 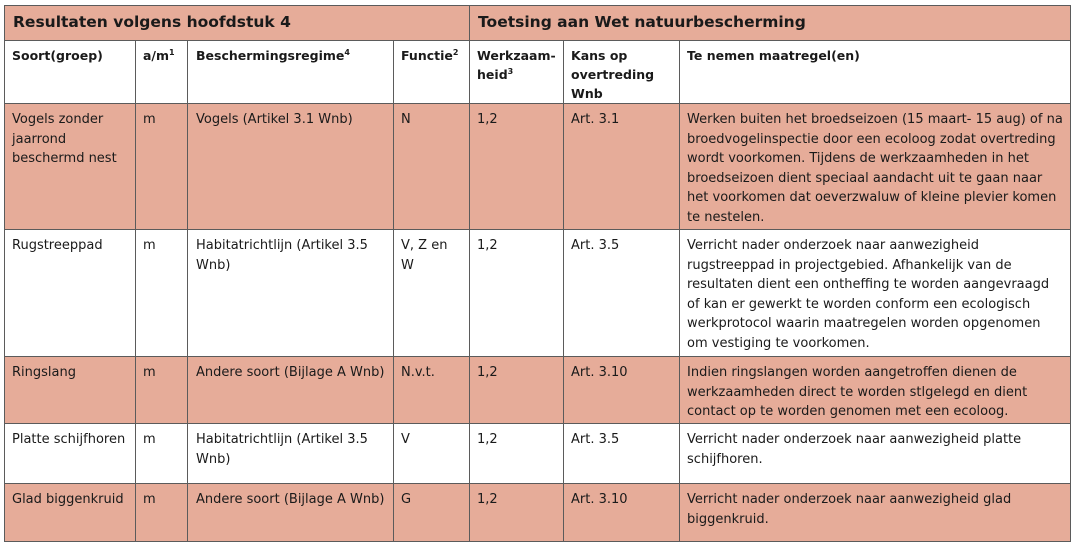 What do you see at coordinates (770, 23) in the screenshot?
I see `section-title-assessment: Toetsing aan Wet natuurbescherming` at bounding box center [770, 23].